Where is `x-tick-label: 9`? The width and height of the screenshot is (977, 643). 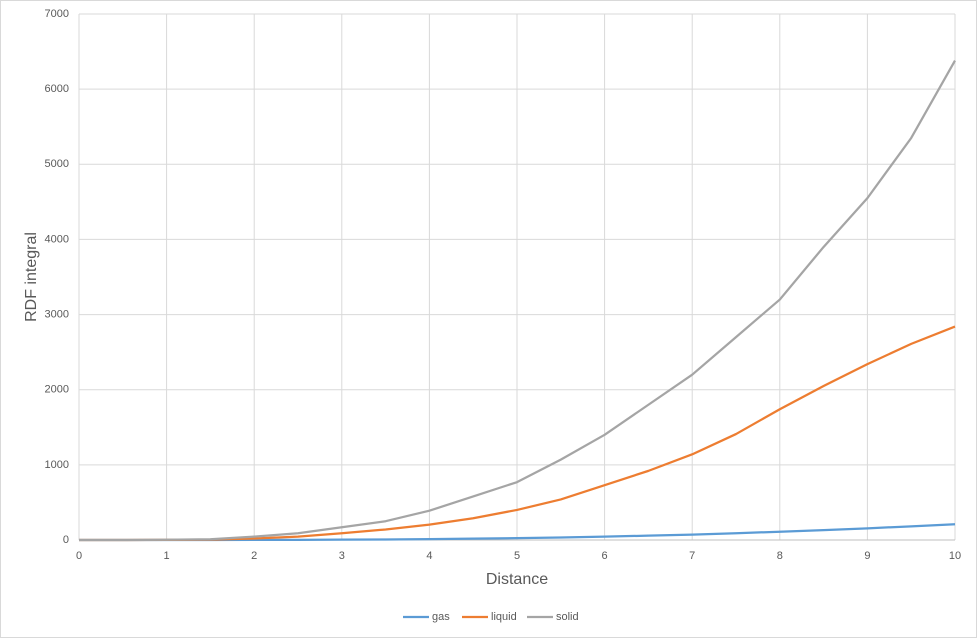 x-tick-label: 9 is located at coordinates (867, 556).